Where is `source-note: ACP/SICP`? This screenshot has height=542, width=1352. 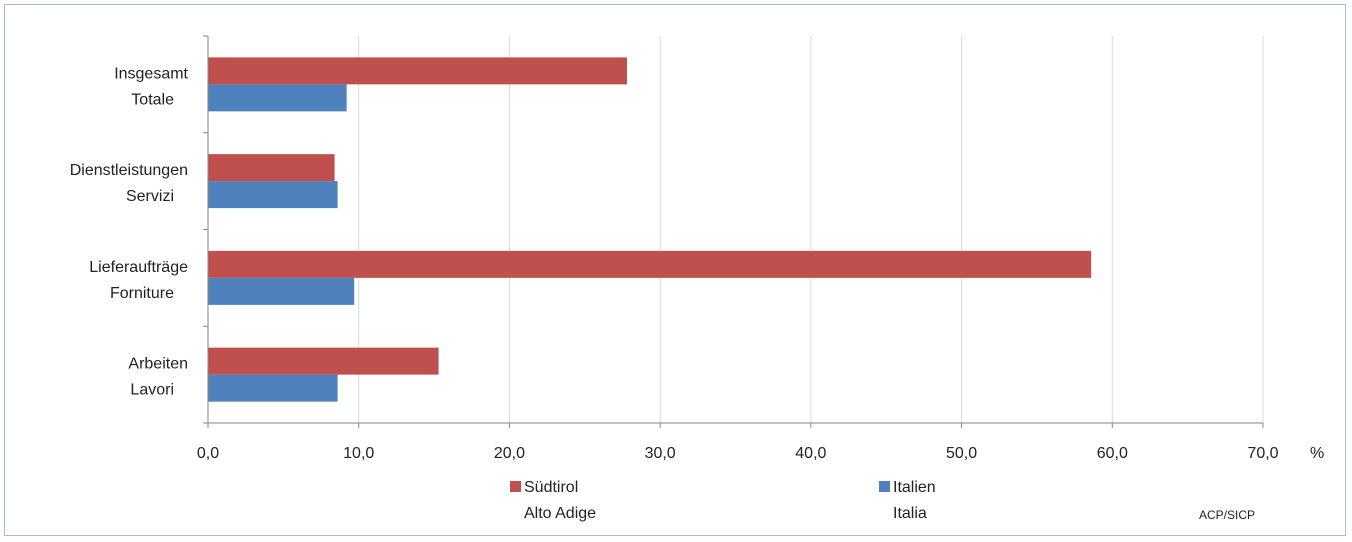
source-note: ACP/SICP is located at coordinates (1227, 515).